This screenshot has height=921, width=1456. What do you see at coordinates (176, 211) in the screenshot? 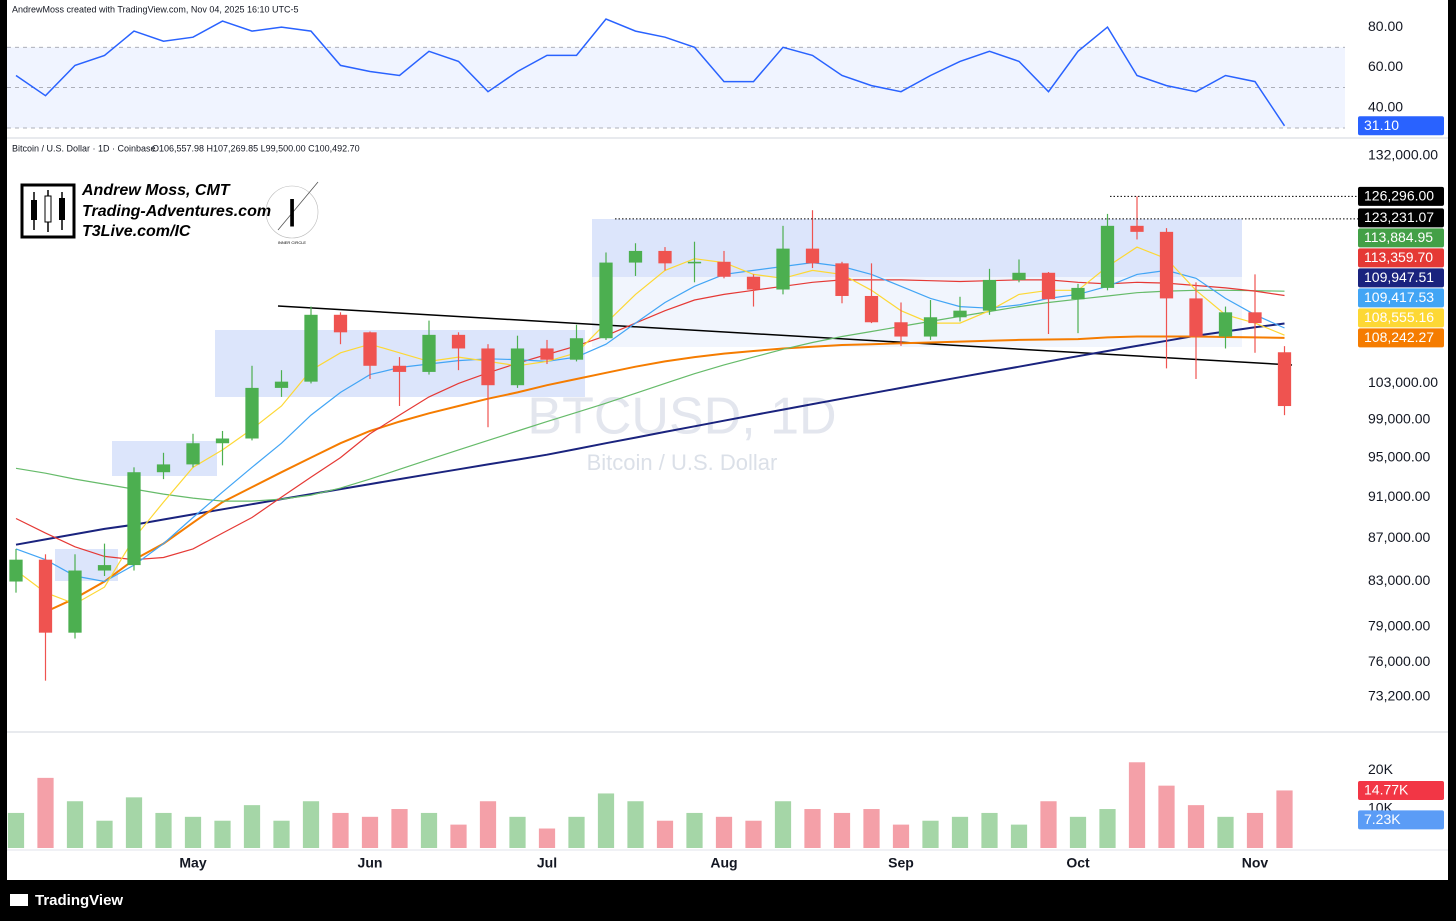
I see `site: Trading-Adventures.com` at bounding box center [176, 211].